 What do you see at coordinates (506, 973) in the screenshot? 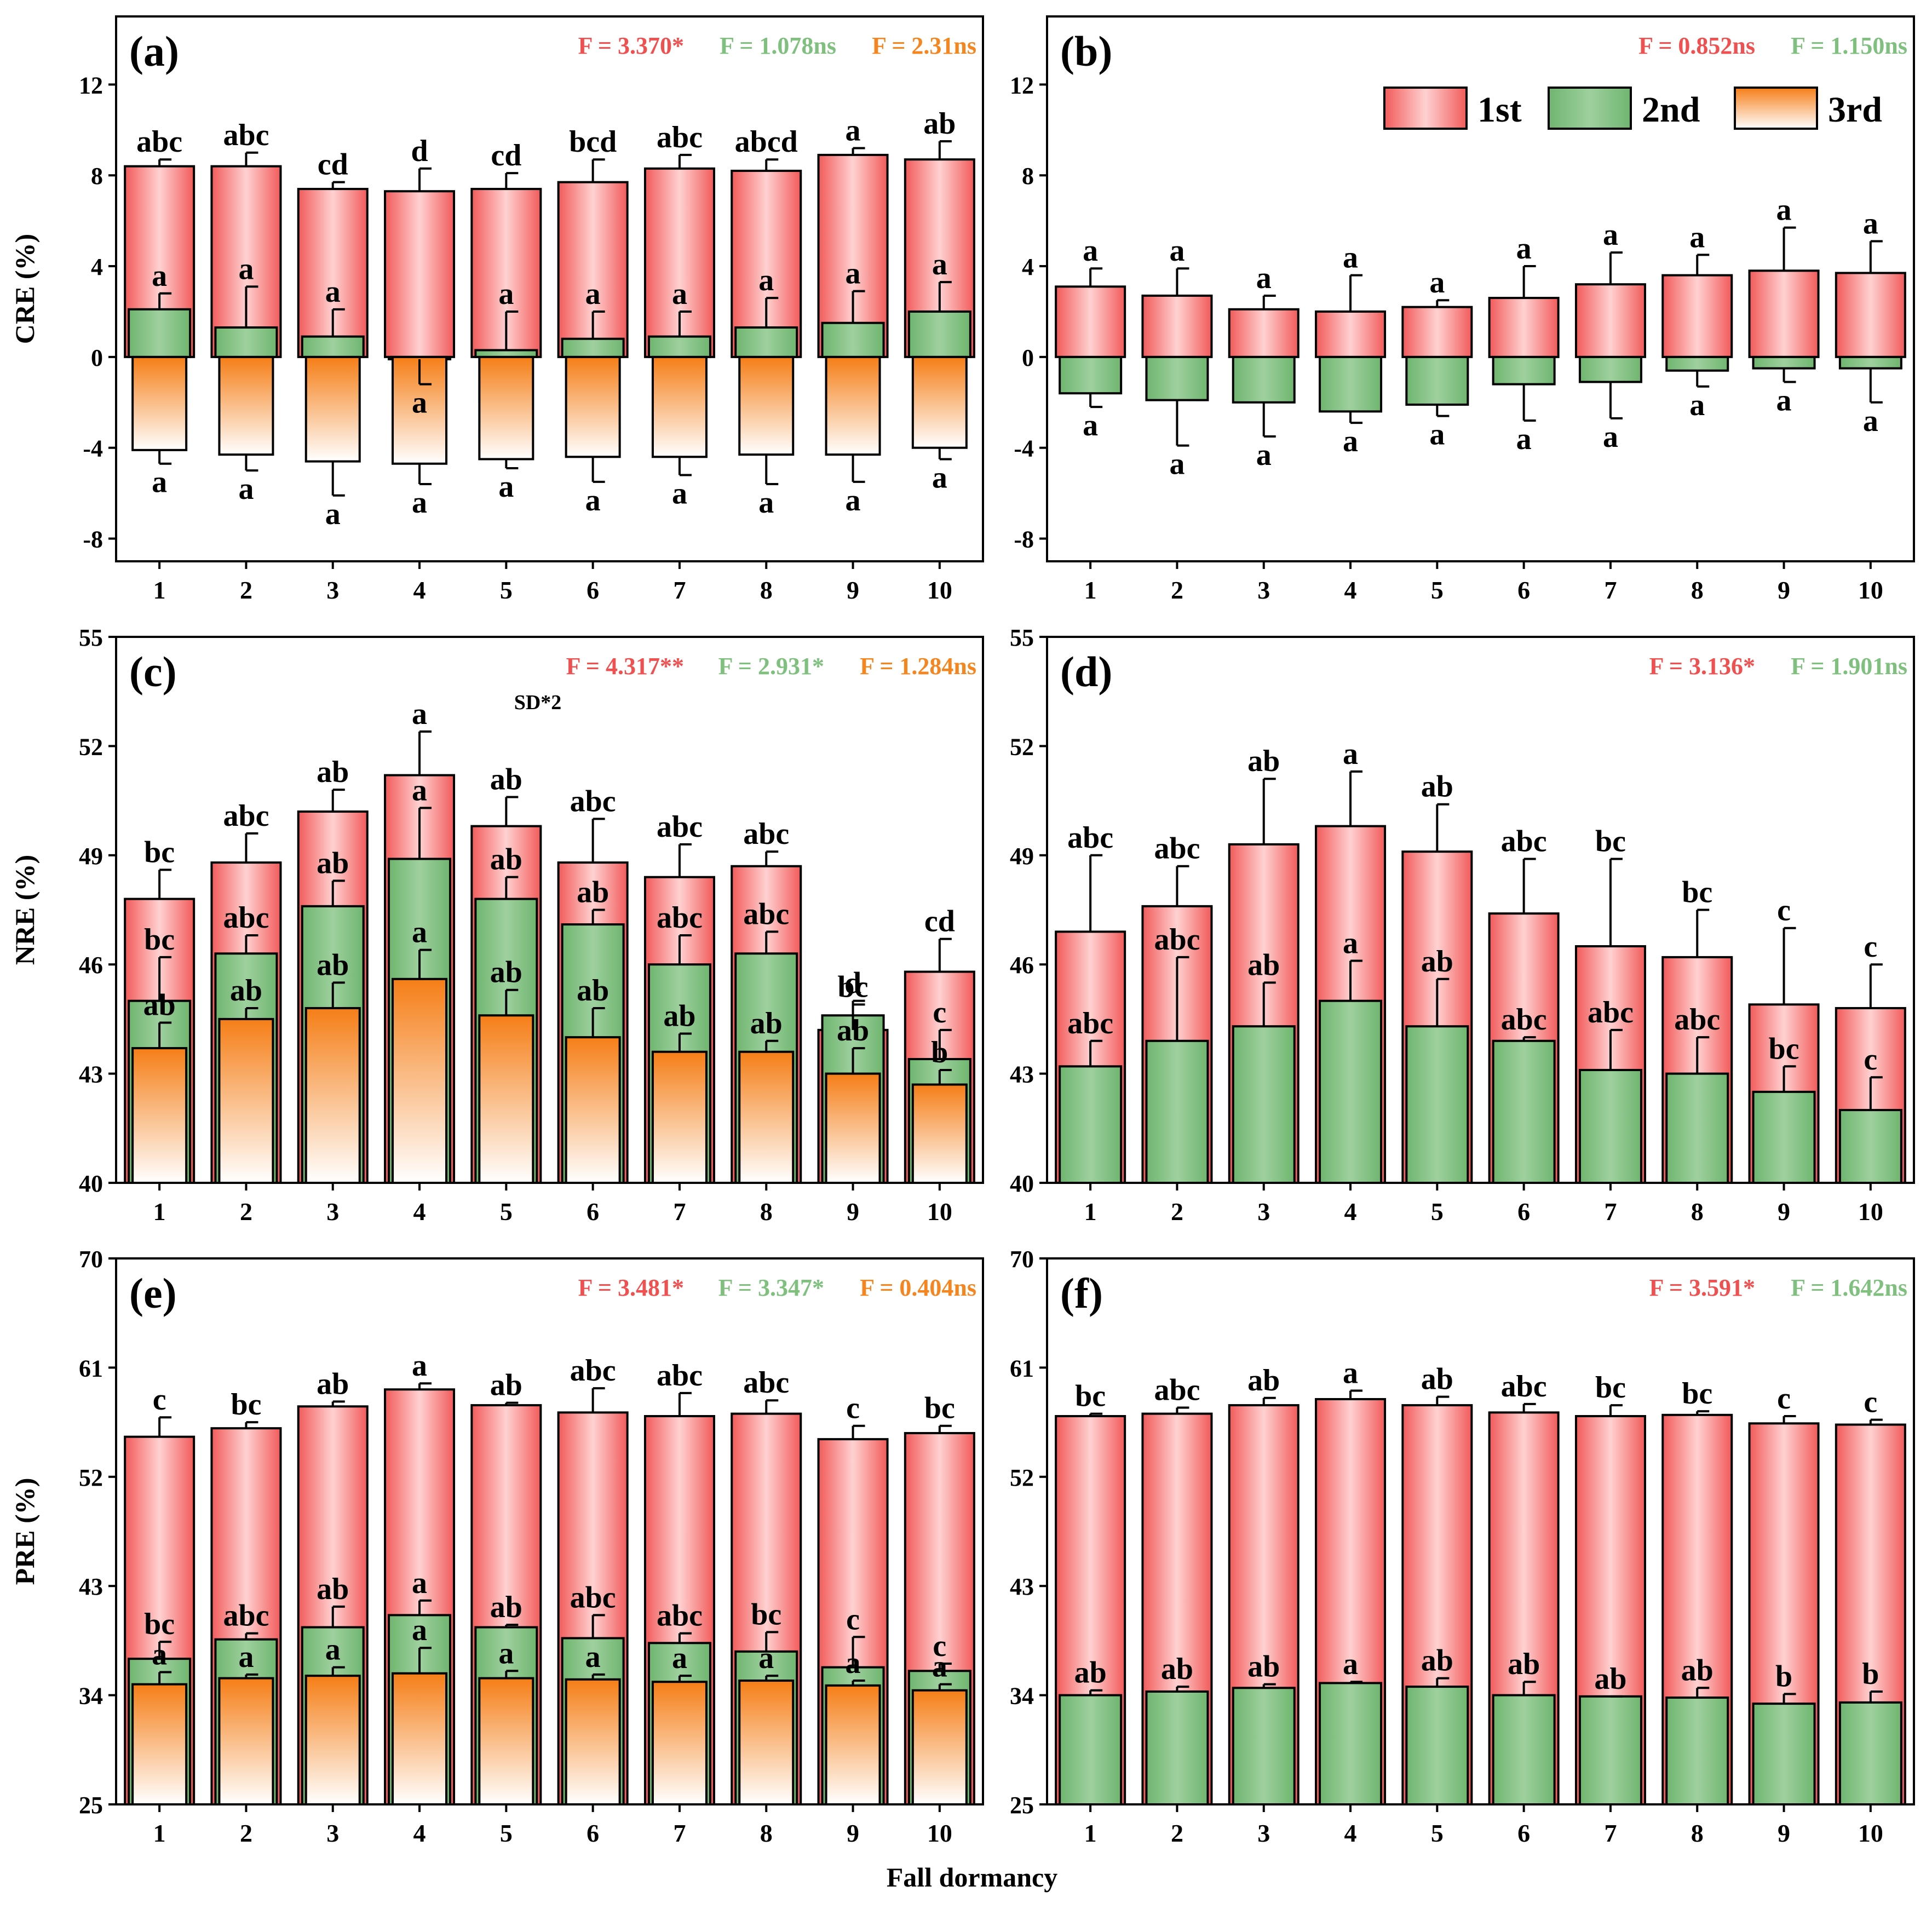
I see `letter-3rd-5: ab` at bounding box center [506, 973].